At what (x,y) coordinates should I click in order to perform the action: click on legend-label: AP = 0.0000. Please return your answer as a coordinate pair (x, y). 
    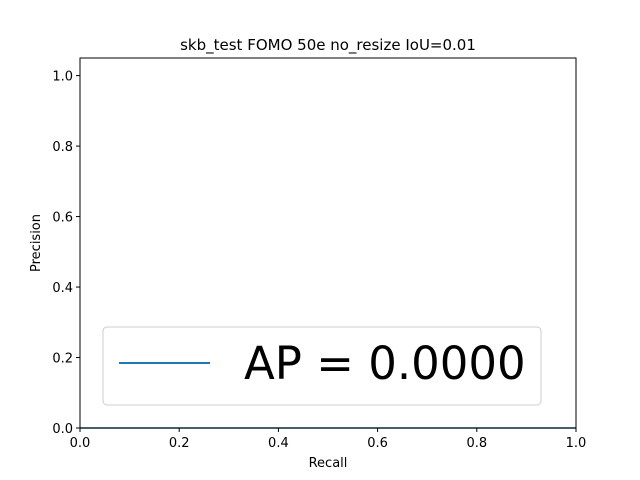
    Looking at the image, I should click on (385, 363).